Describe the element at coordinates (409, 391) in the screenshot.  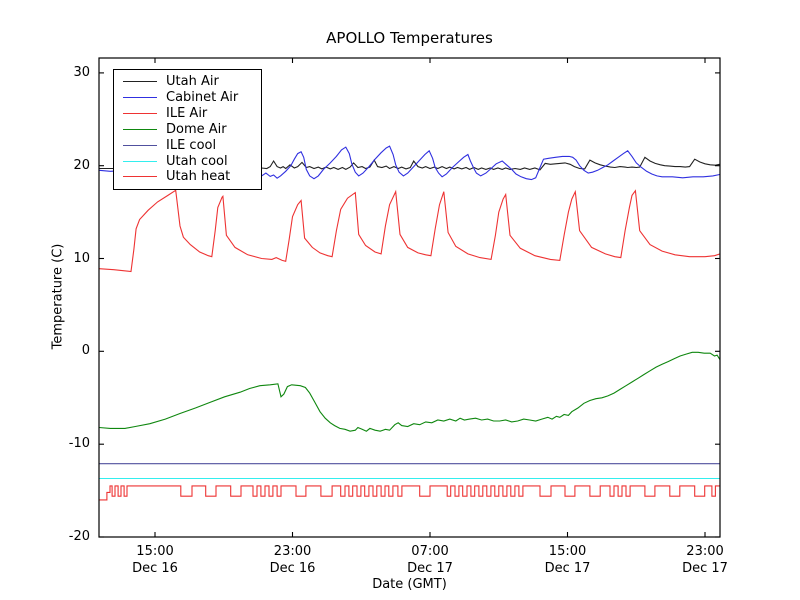
I see `series-line-dome-air` at that location.